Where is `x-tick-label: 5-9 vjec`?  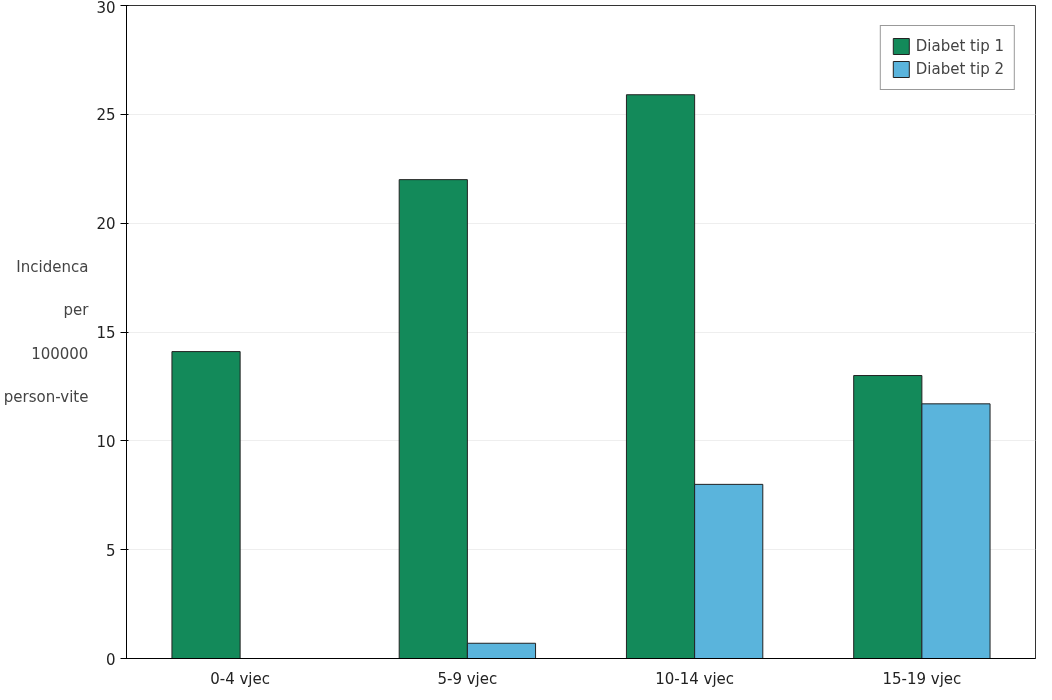
x-tick-label: 5-9 vjec is located at coordinates (467, 678).